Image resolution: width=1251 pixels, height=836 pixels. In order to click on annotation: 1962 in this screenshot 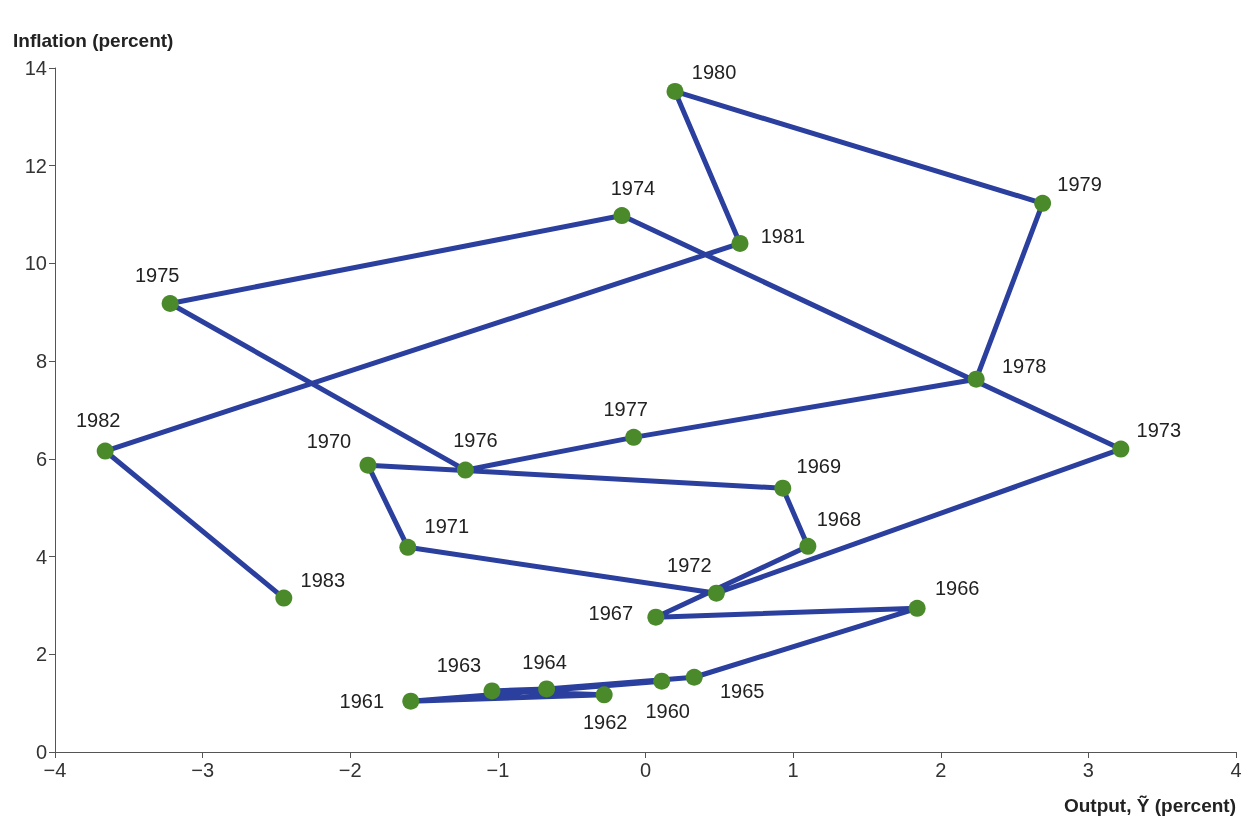, I will do `click(605, 721)`.